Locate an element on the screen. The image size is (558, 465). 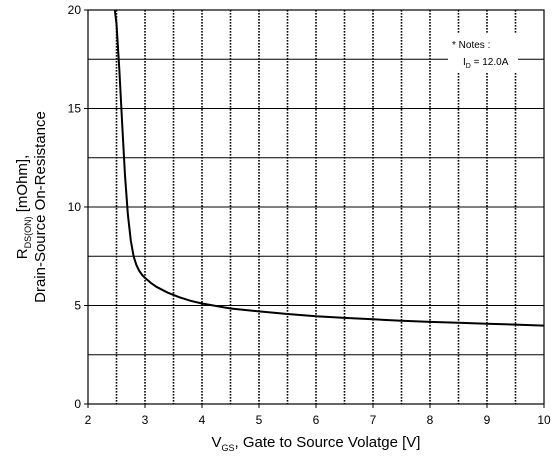
x-tick-label: 4 is located at coordinates (202, 420).